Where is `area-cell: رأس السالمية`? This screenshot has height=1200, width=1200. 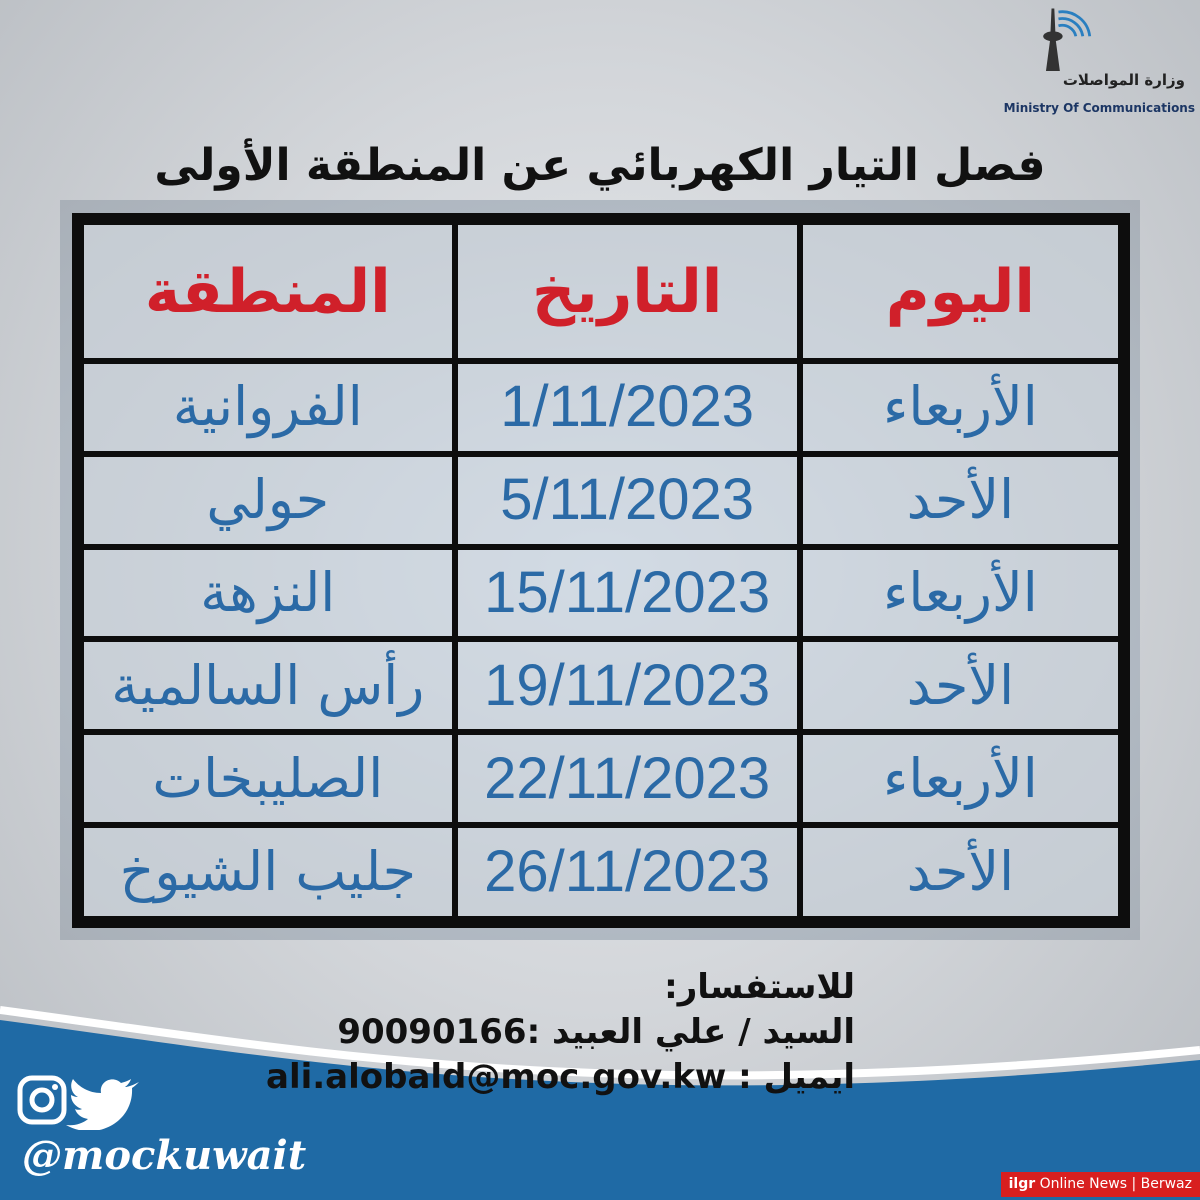
area-cell: رأس السالمية is located at coordinates (266, 686).